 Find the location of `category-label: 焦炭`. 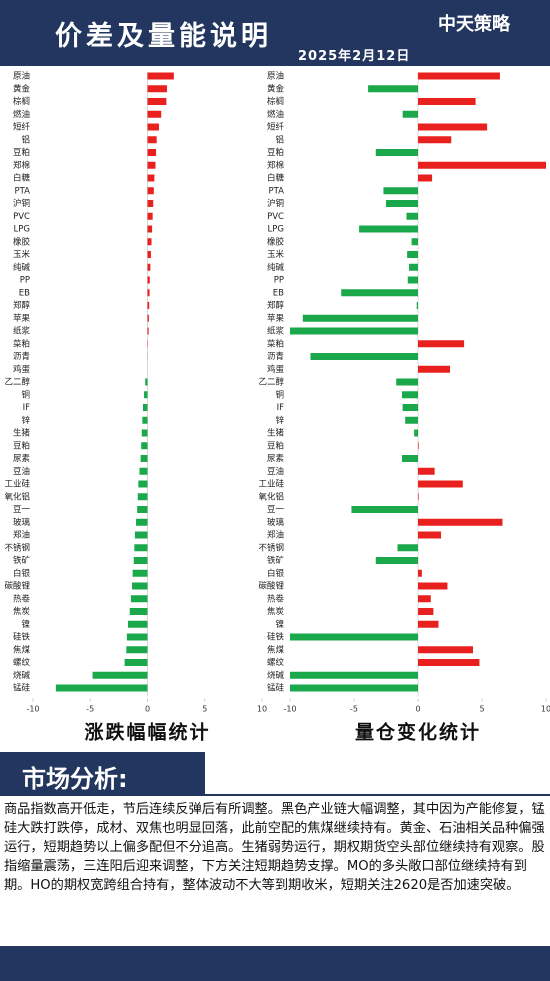

category-label: 焦炭 is located at coordinates (22, 611).